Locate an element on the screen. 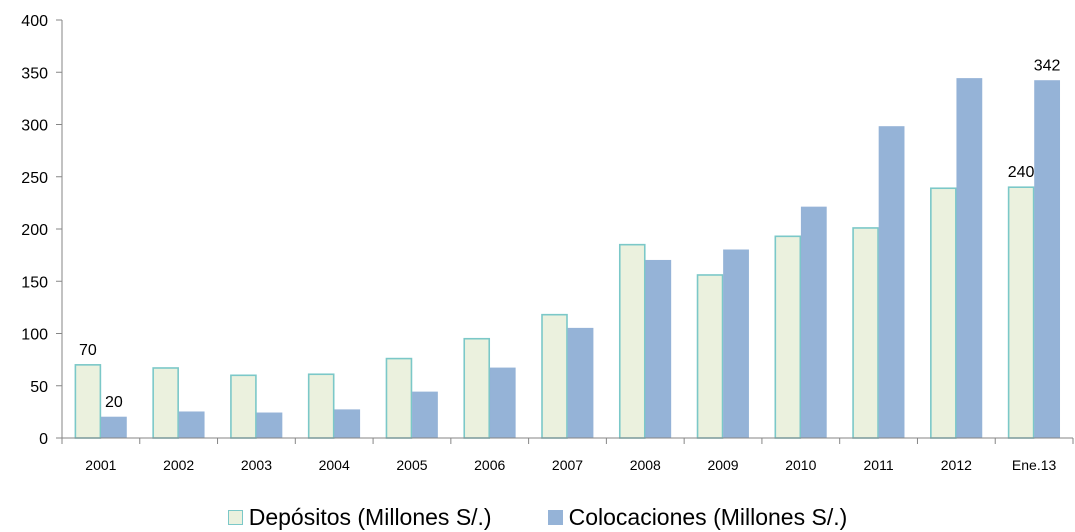 The width and height of the screenshot is (1075, 532). legend-item-depositos: Depósitos (Millones S/.) is located at coordinates (359, 517).